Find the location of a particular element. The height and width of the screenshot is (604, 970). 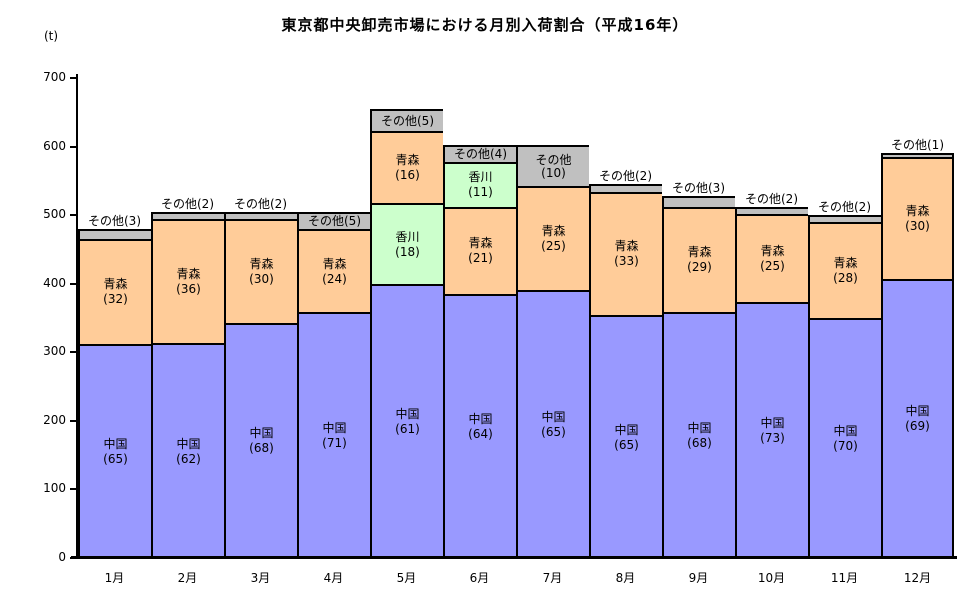

y-axis-tick-label: 700 is located at coordinates (54, 77).